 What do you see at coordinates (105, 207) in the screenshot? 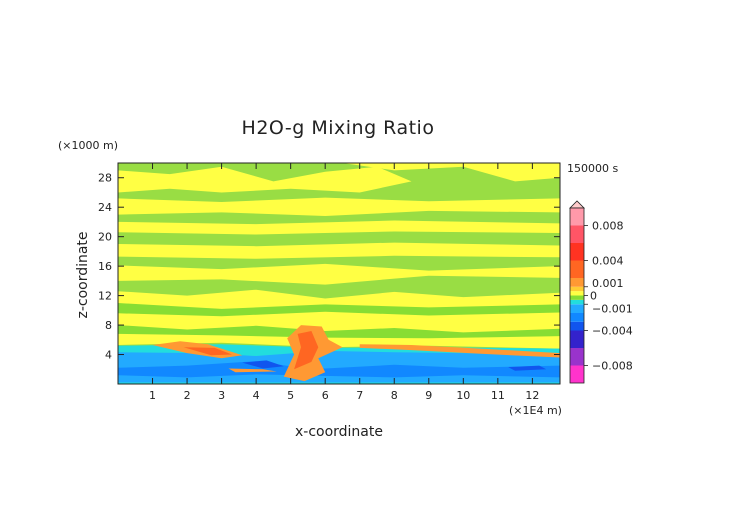
I see `y-tick-label: 24` at bounding box center [105, 207].